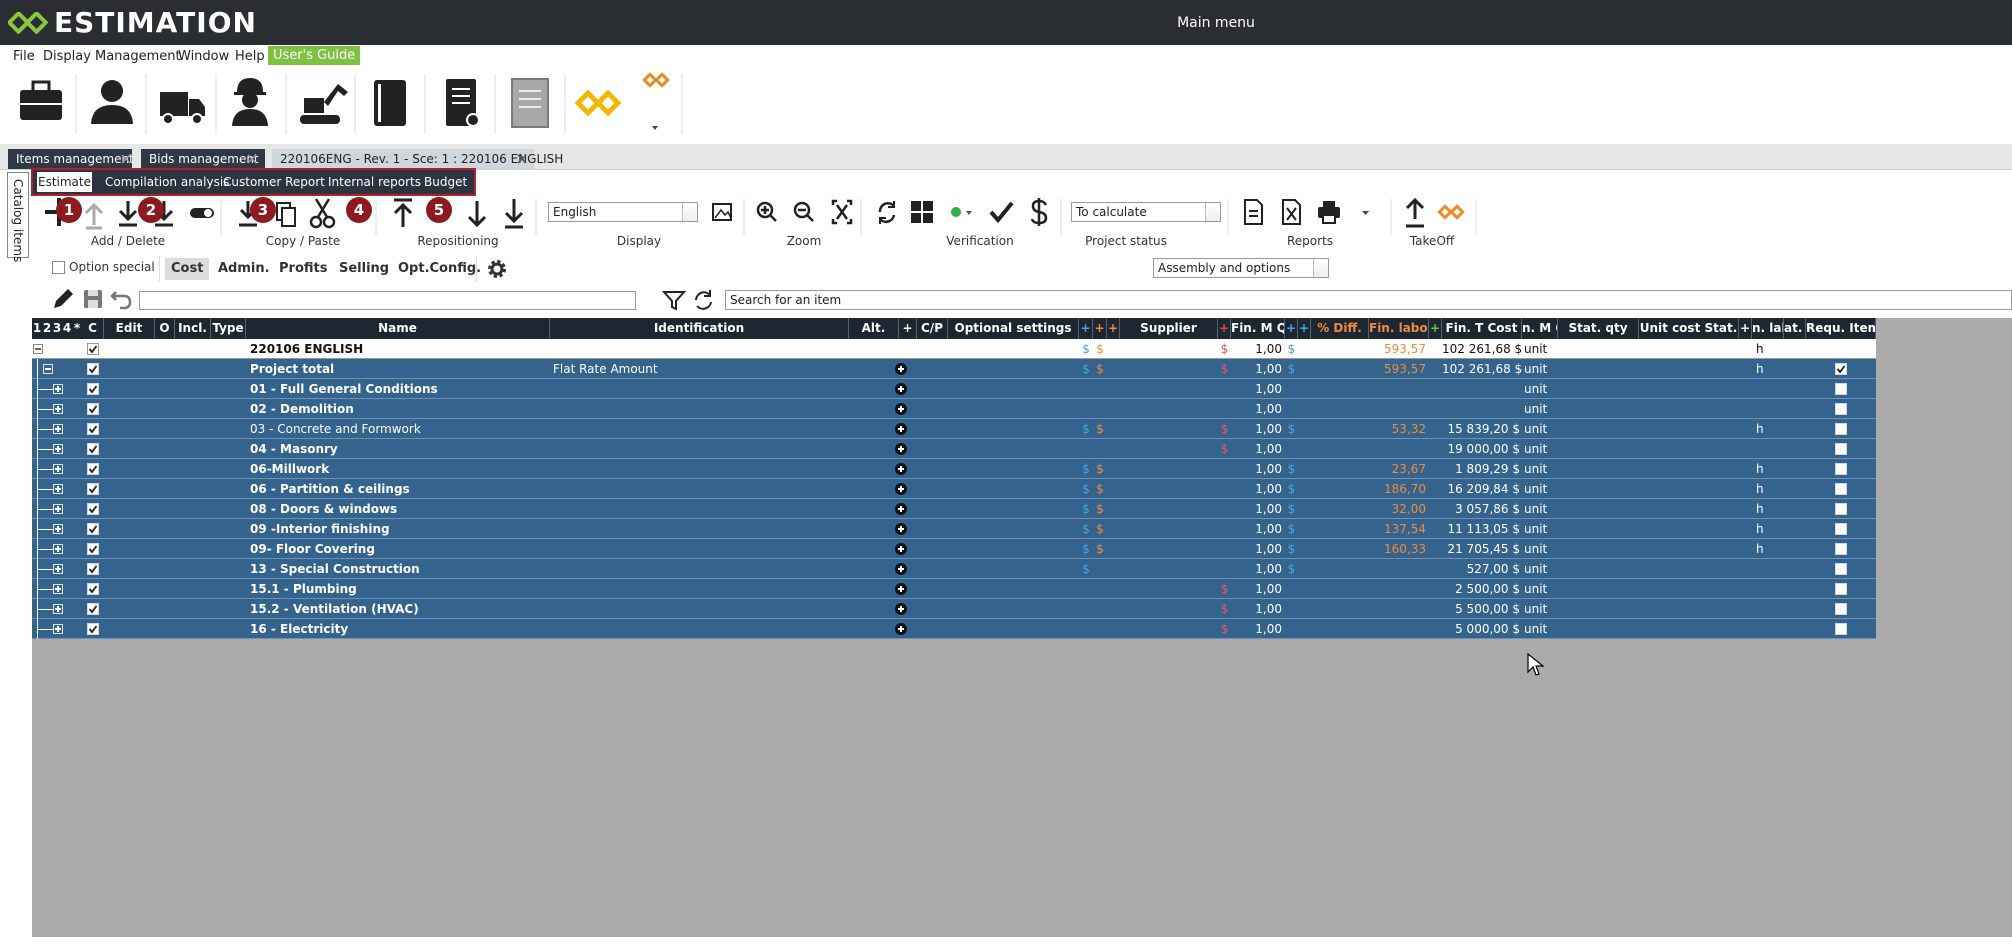 The width and height of the screenshot is (2012, 945). I want to click on column-header: Alt., so click(874, 328).